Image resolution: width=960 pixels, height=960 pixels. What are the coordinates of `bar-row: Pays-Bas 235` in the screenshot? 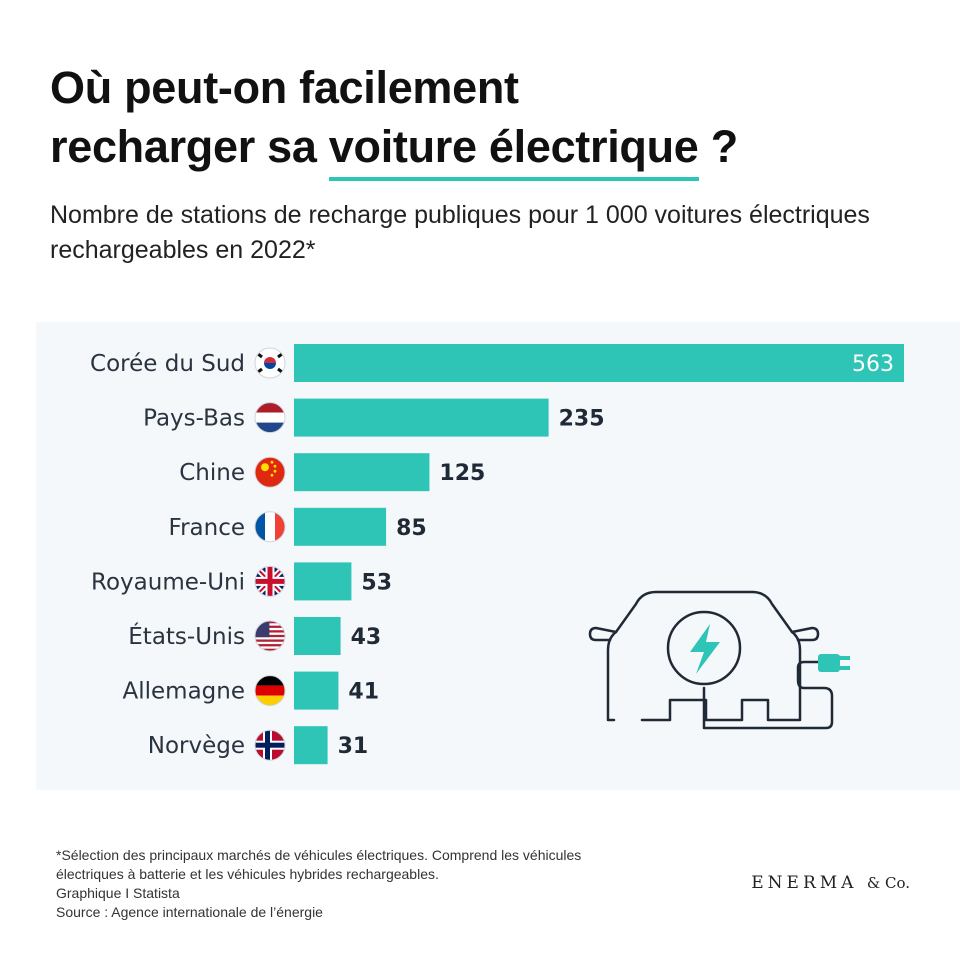 It's located at (374, 417).